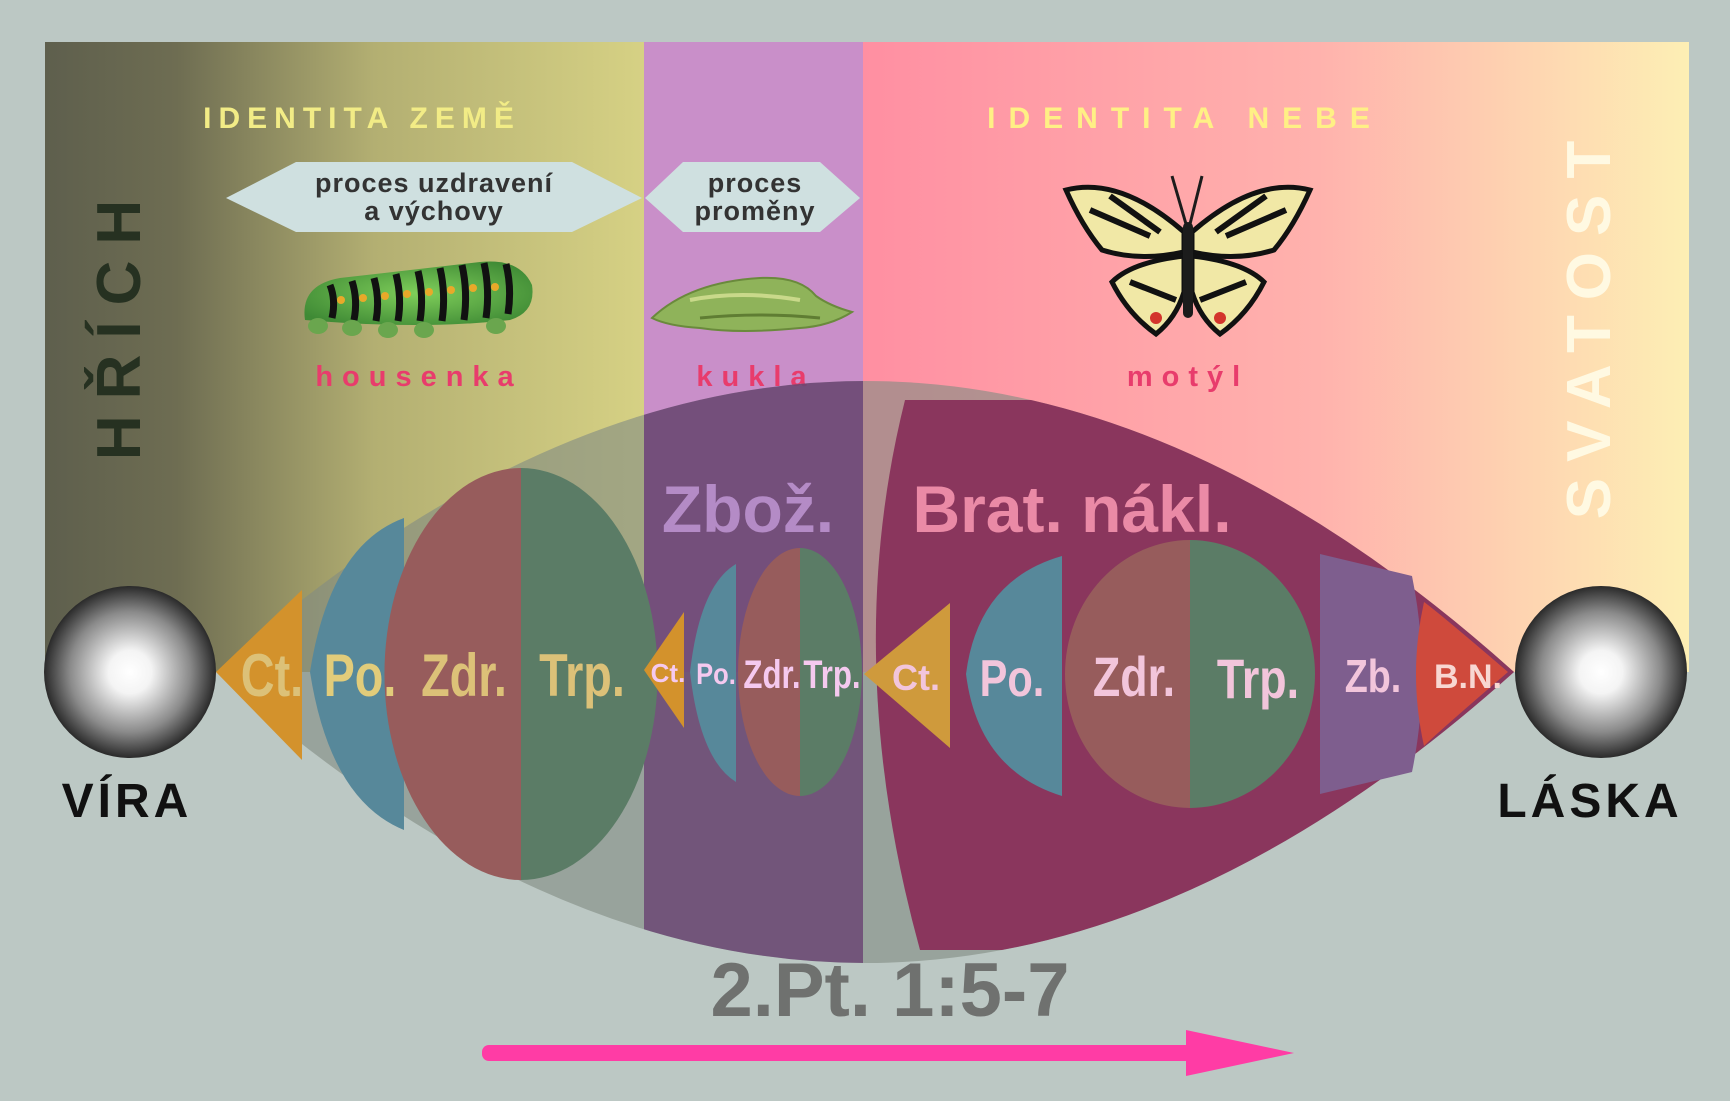  What do you see at coordinates (1589, 322) in the screenshot?
I see `holiness-label: SVATOST` at bounding box center [1589, 322].